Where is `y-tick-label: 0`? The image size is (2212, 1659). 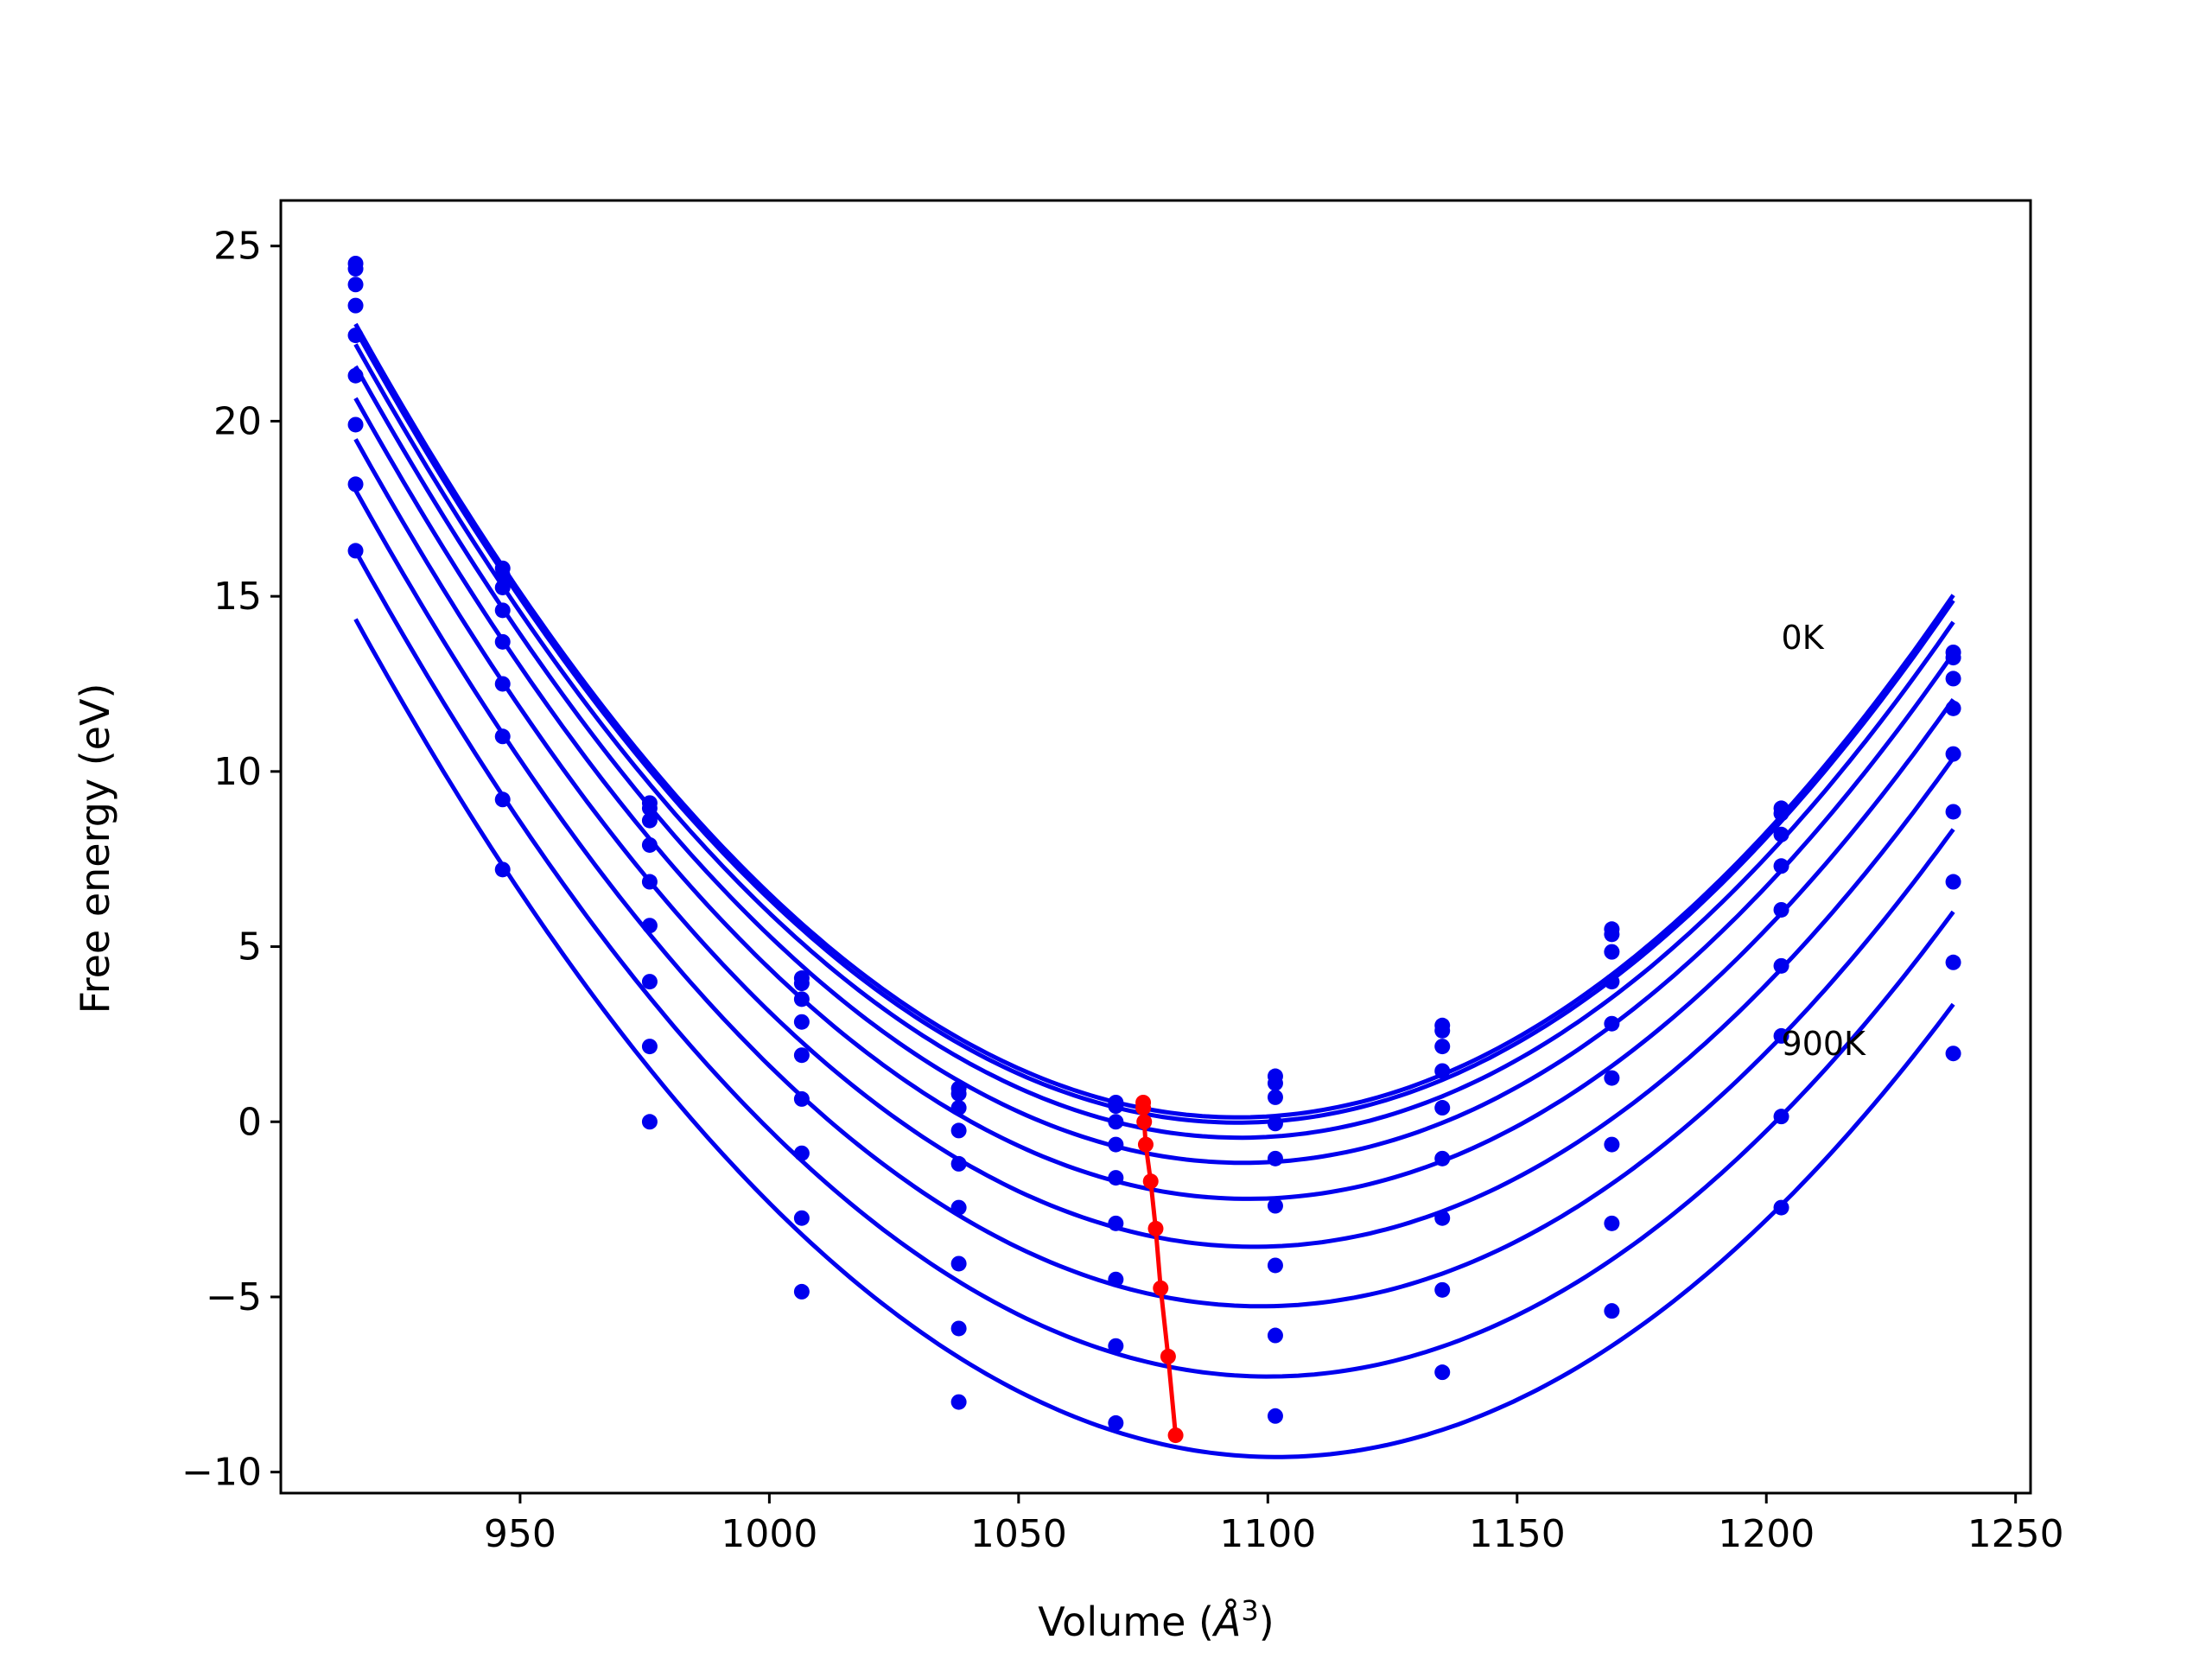 y-tick-label: 0 is located at coordinates (250, 1122).